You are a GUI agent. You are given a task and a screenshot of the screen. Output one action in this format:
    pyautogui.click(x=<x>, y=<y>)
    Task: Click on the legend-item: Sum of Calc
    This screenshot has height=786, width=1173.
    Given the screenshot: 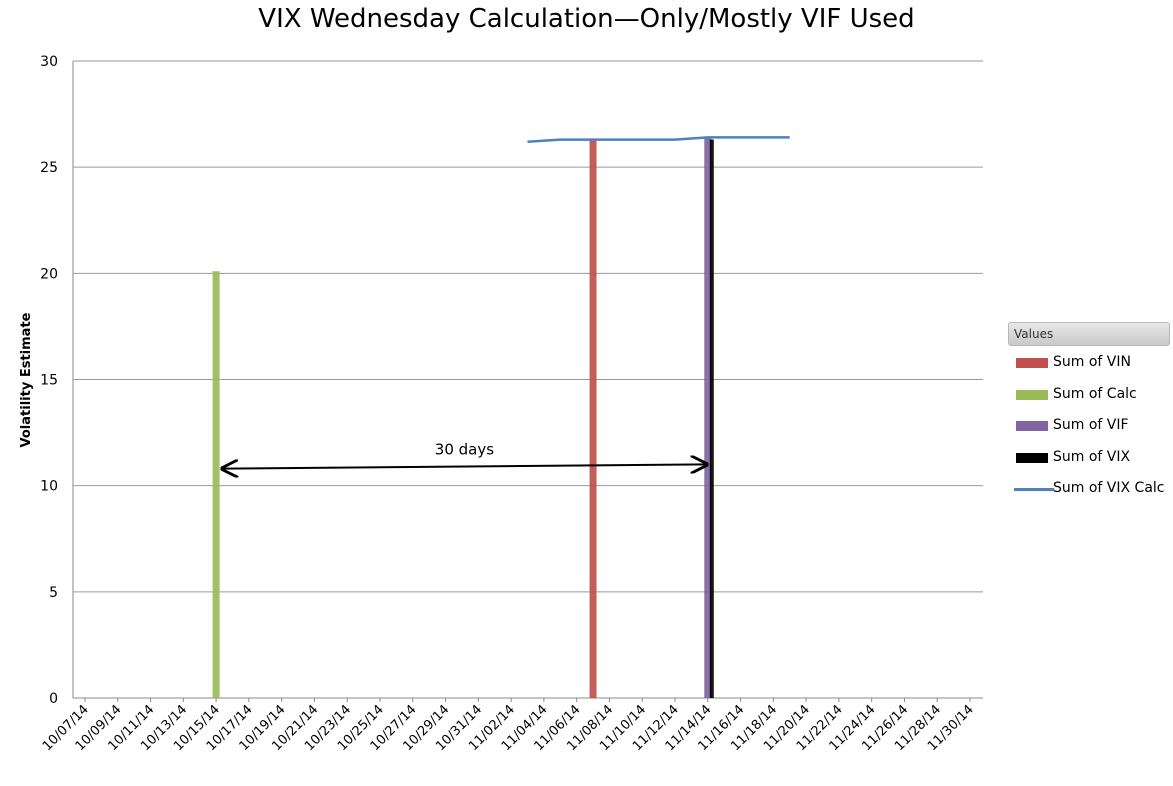 What is the action you would take?
    pyautogui.click(x=1089, y=394)
    